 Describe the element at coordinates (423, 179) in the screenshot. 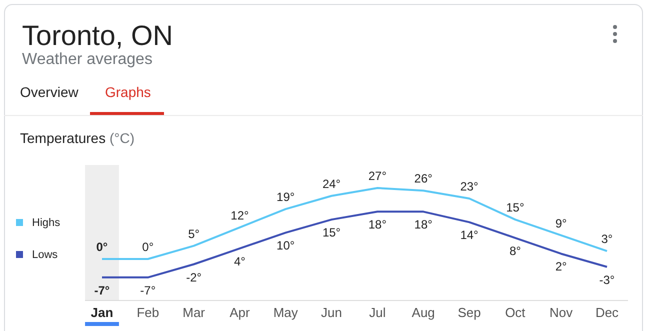

I see `data-label: 26°` at that location.